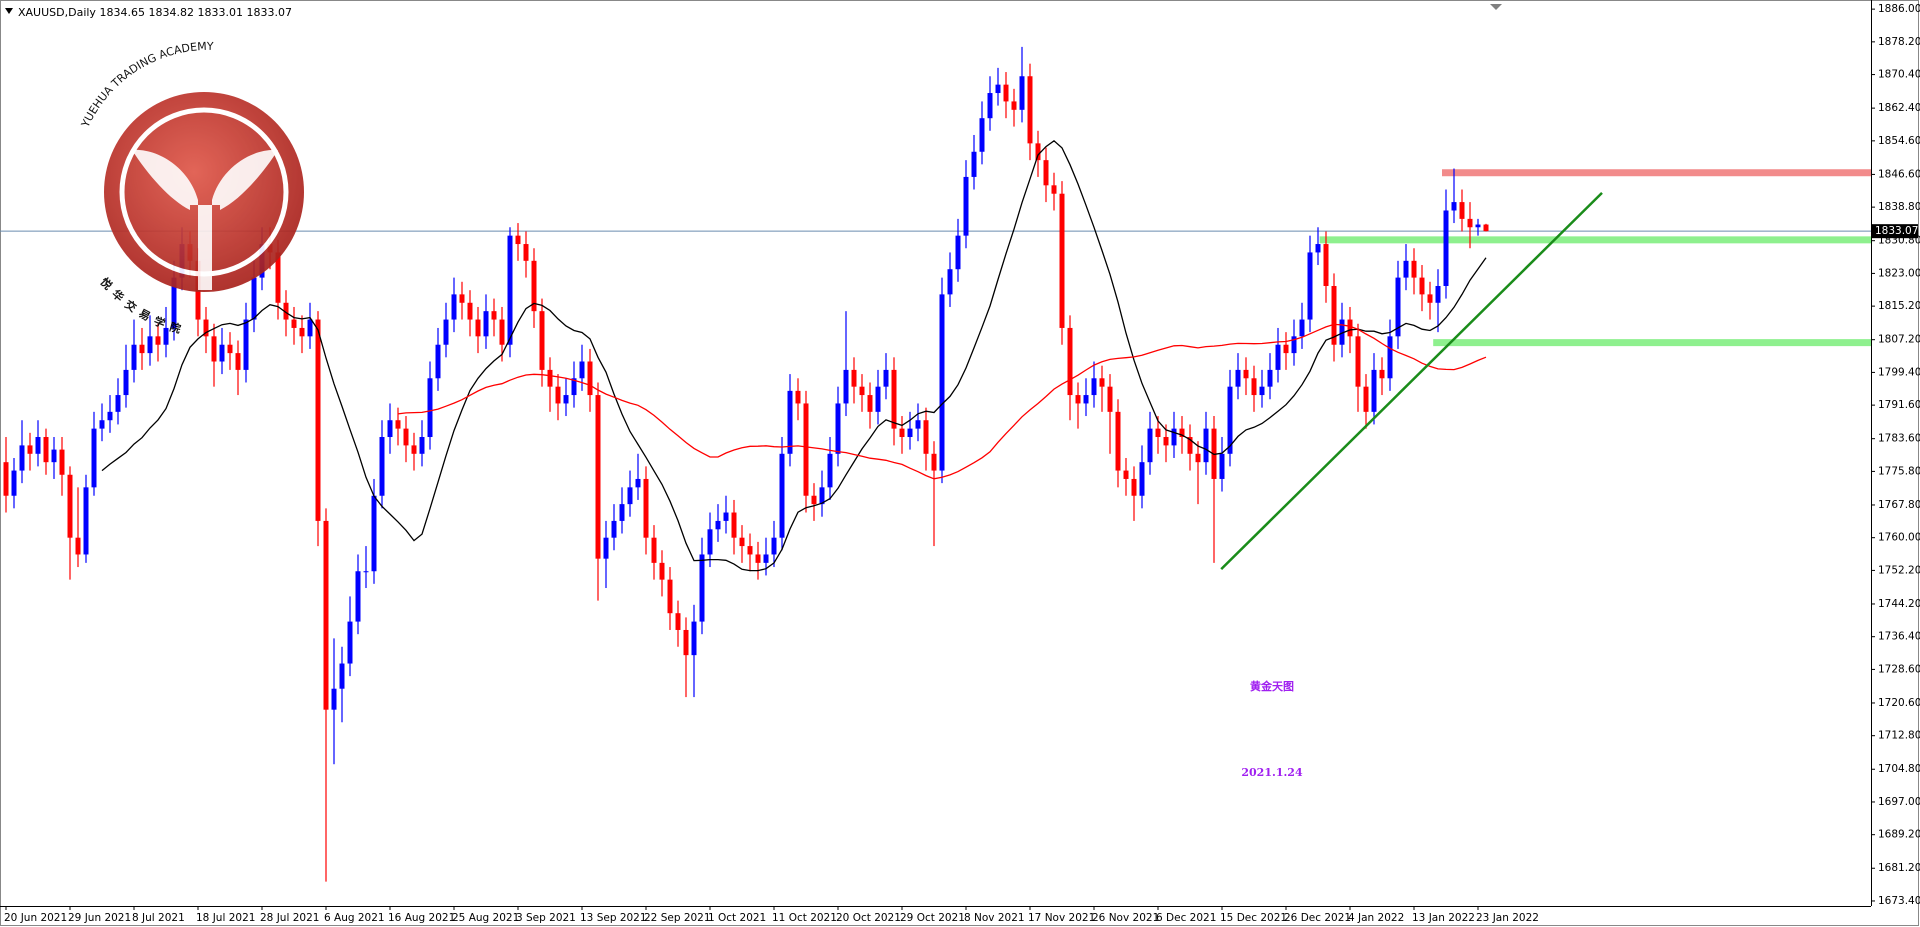  Describe the element at coordinates (220, 12) in the screenshot. I see `low-value: 1833.01` at that location.